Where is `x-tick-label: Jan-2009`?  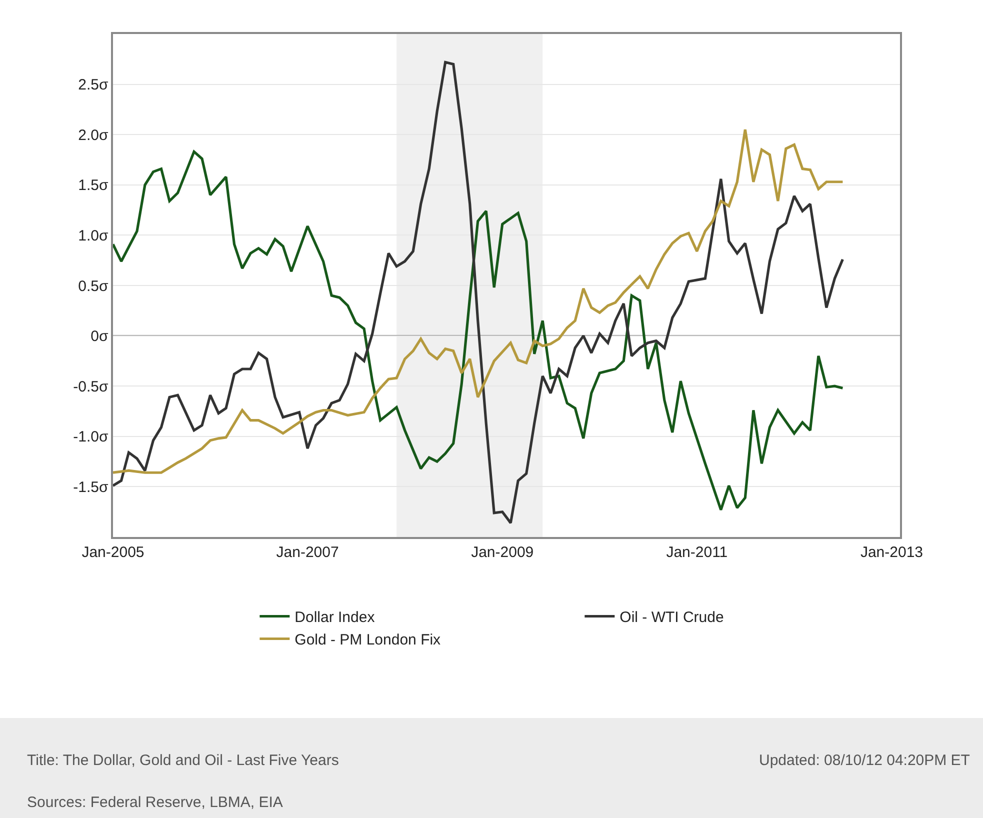 x-tick-label: Jan-2009 is located at coordinates (502, 552).